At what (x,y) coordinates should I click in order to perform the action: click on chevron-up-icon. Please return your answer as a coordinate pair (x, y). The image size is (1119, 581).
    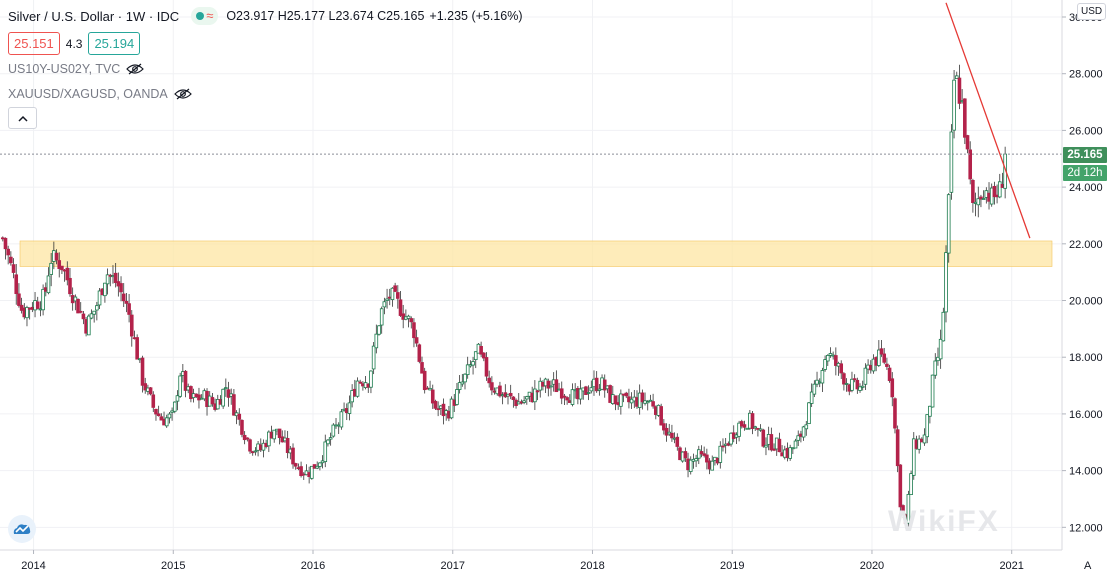
    Looking at the image, I should click on (22, 118).